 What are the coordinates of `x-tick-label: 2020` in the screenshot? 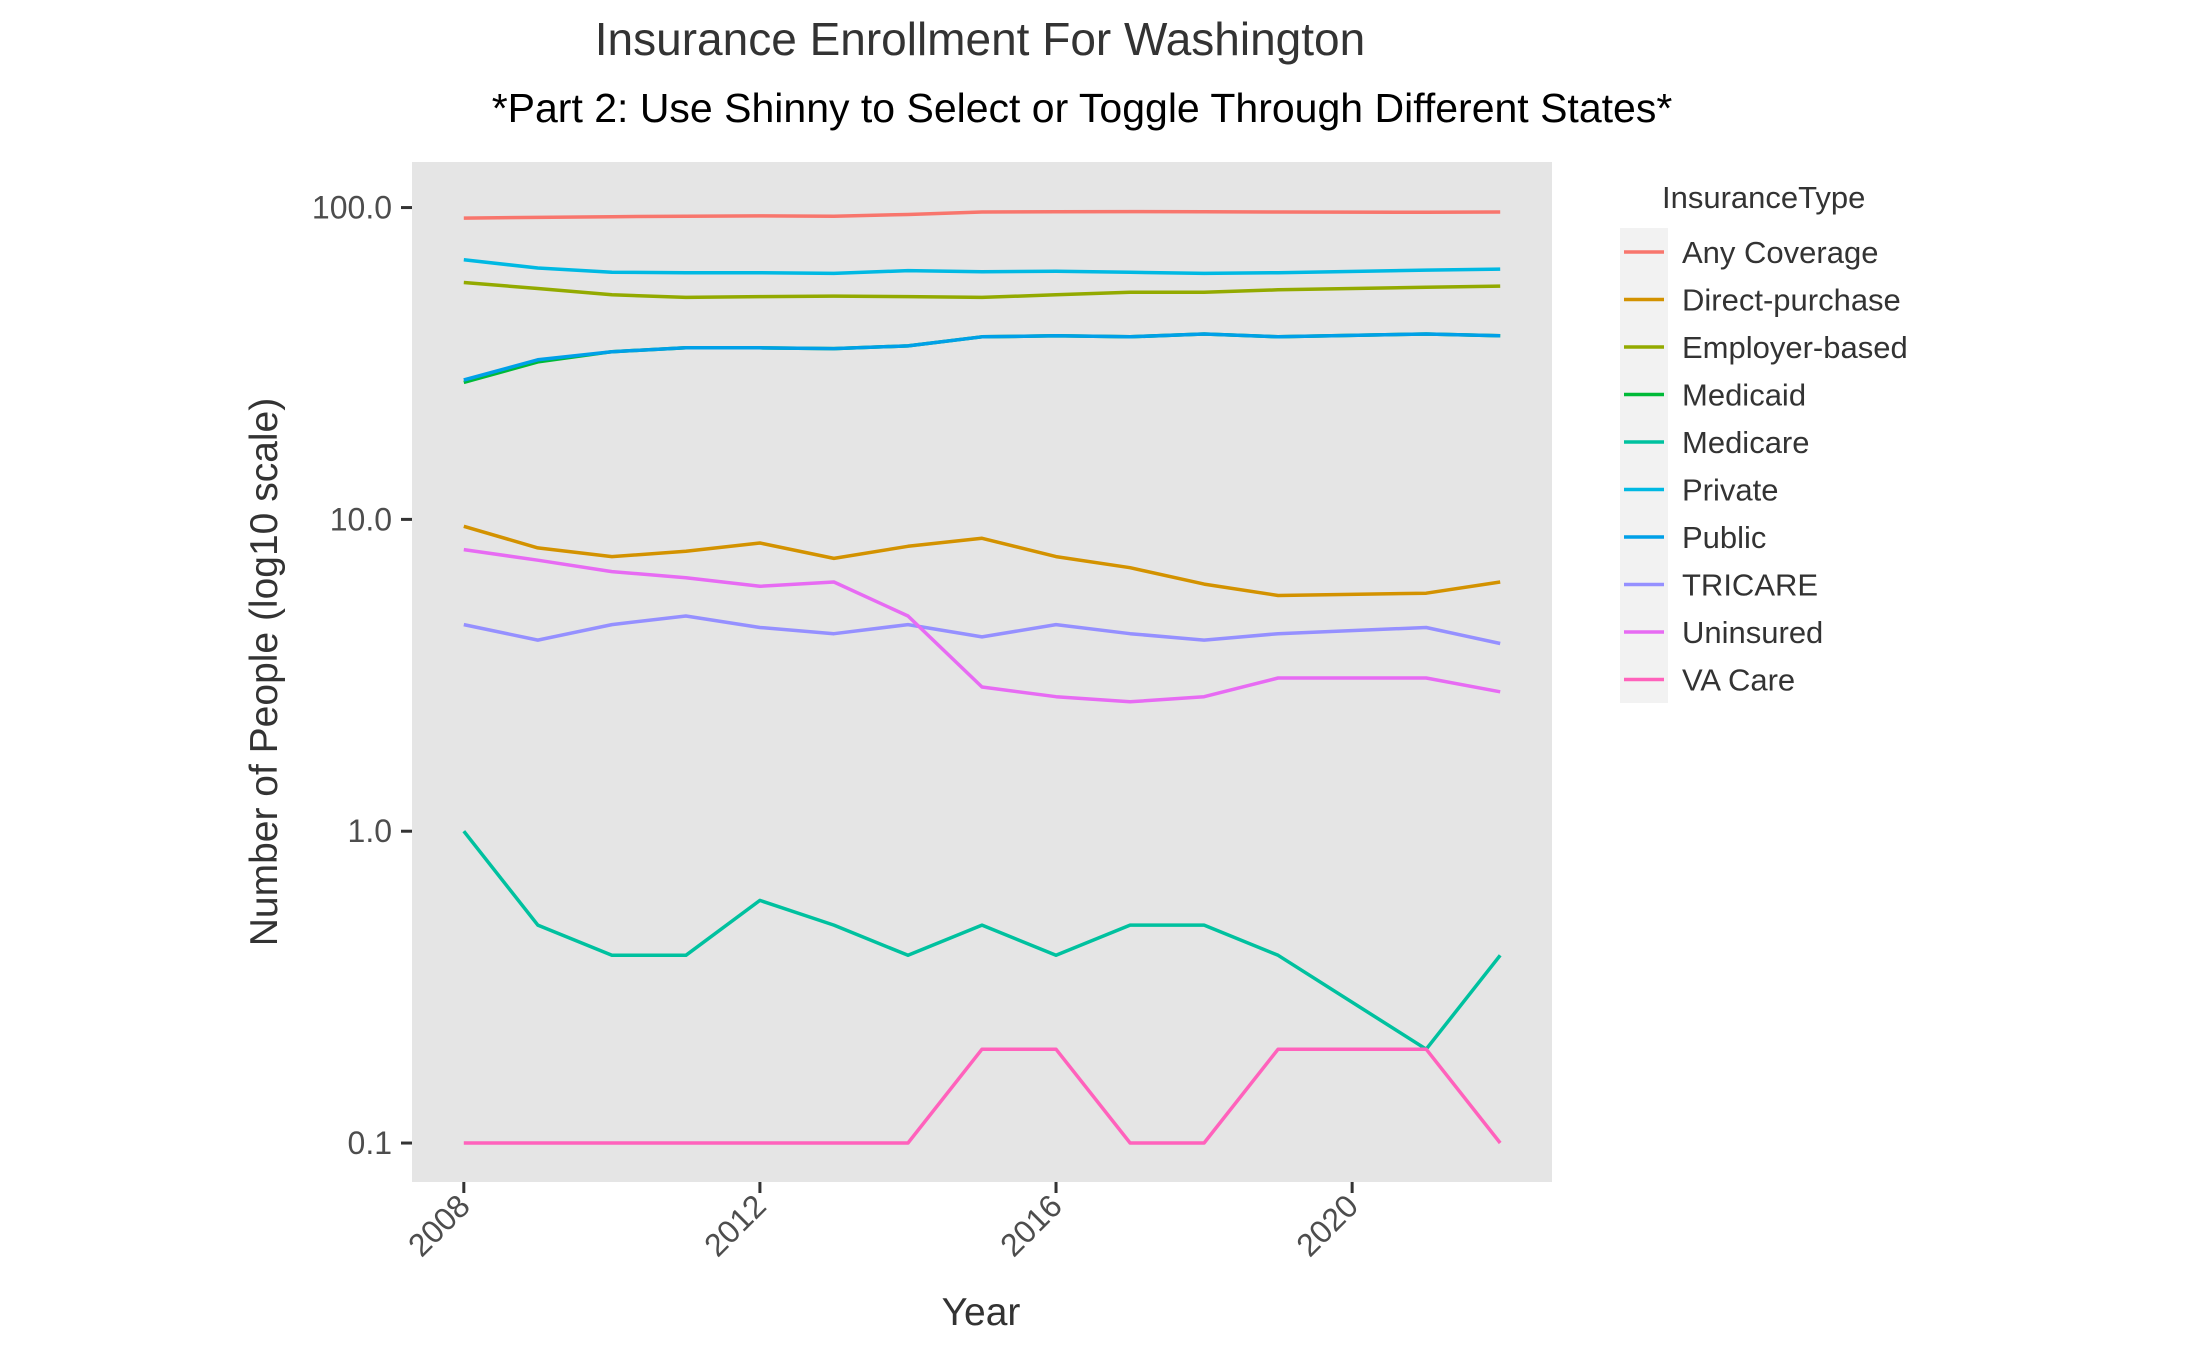 It's located at (1327, 1225).